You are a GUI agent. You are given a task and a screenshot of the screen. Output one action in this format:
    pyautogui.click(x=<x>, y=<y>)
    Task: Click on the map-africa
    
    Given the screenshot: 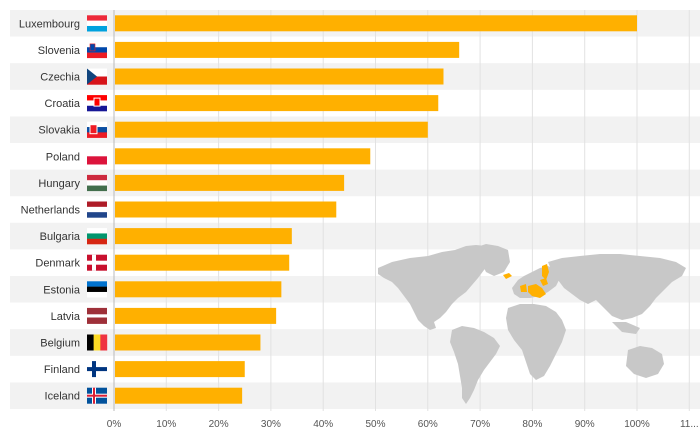 What is the action you would take?
    pyautogui.click(x=536, y=342)
    